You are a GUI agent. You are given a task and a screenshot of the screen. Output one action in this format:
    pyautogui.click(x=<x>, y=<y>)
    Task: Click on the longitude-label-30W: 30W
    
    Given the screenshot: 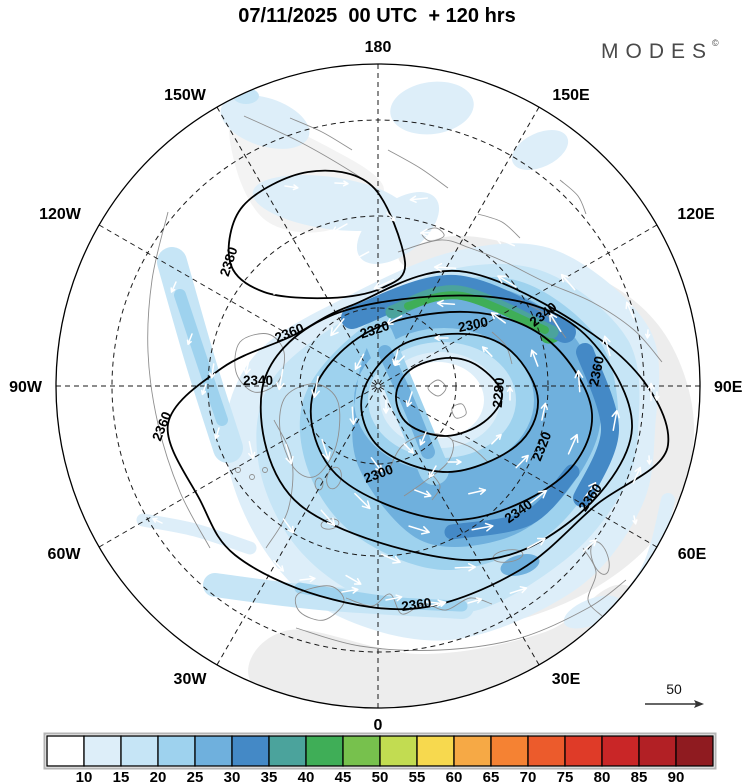 What is the action you would take?
    pyautogui.click(x=191, y=679)
    